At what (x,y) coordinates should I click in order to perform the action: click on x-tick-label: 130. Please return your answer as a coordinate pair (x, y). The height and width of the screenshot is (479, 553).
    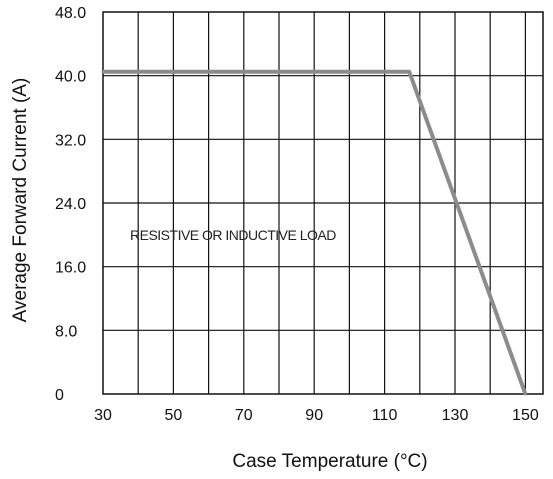
    Looking at the image, I should click on (455, 415).